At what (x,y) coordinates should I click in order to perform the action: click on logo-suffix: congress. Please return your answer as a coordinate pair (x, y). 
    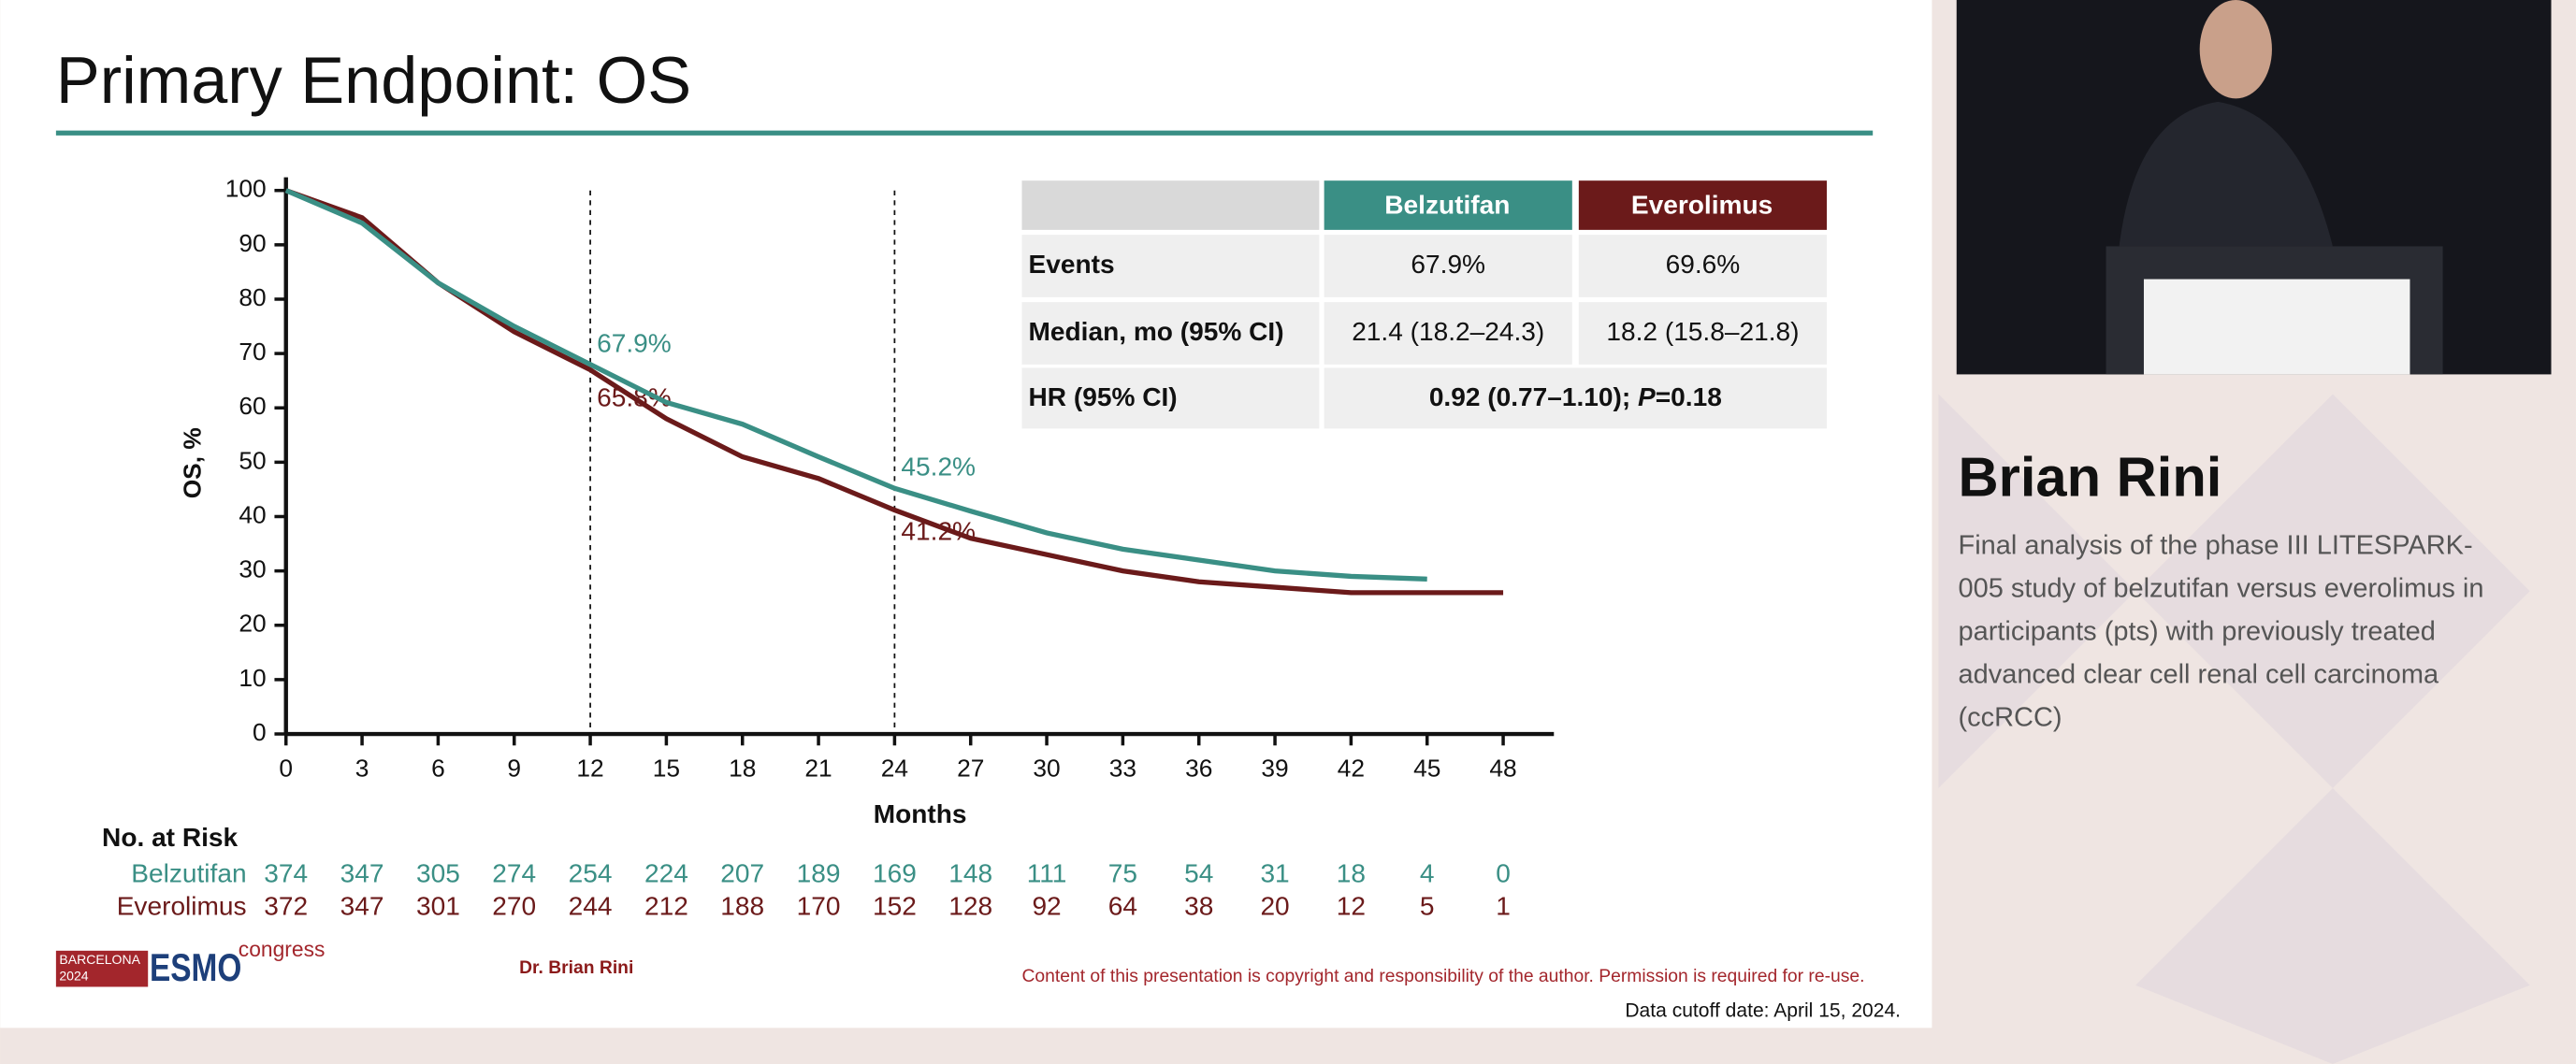
    Looking at the image, I should click on (282, 949).